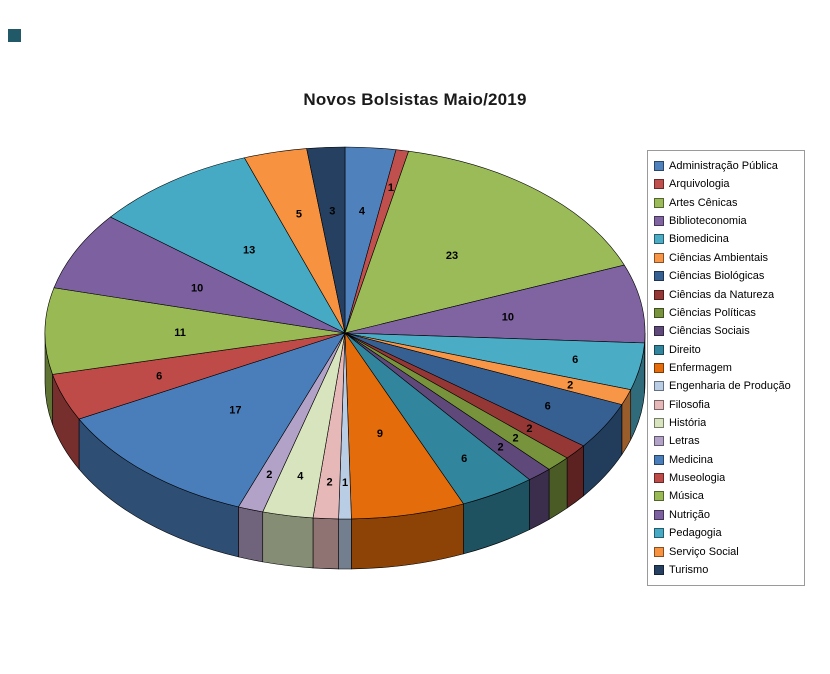  Describe the element at coordinates (726, 460) in the screenshot. I see `legend-item-16: Medicina` at that location.